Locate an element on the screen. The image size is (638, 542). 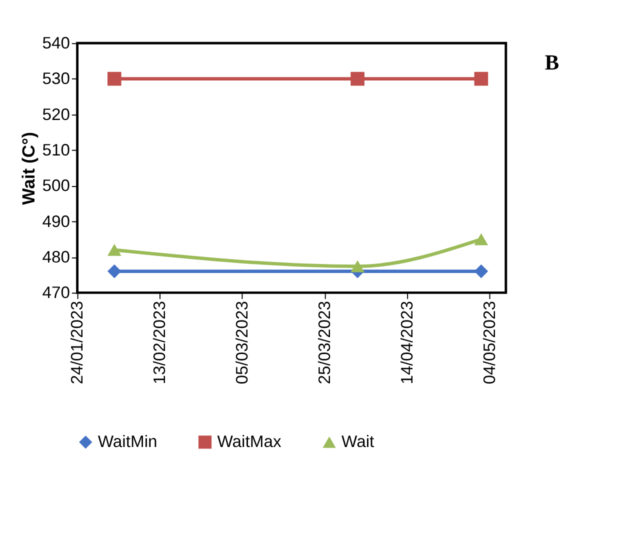
x-tick-label: 24/01/2023 is located at coordinates (77, 342).